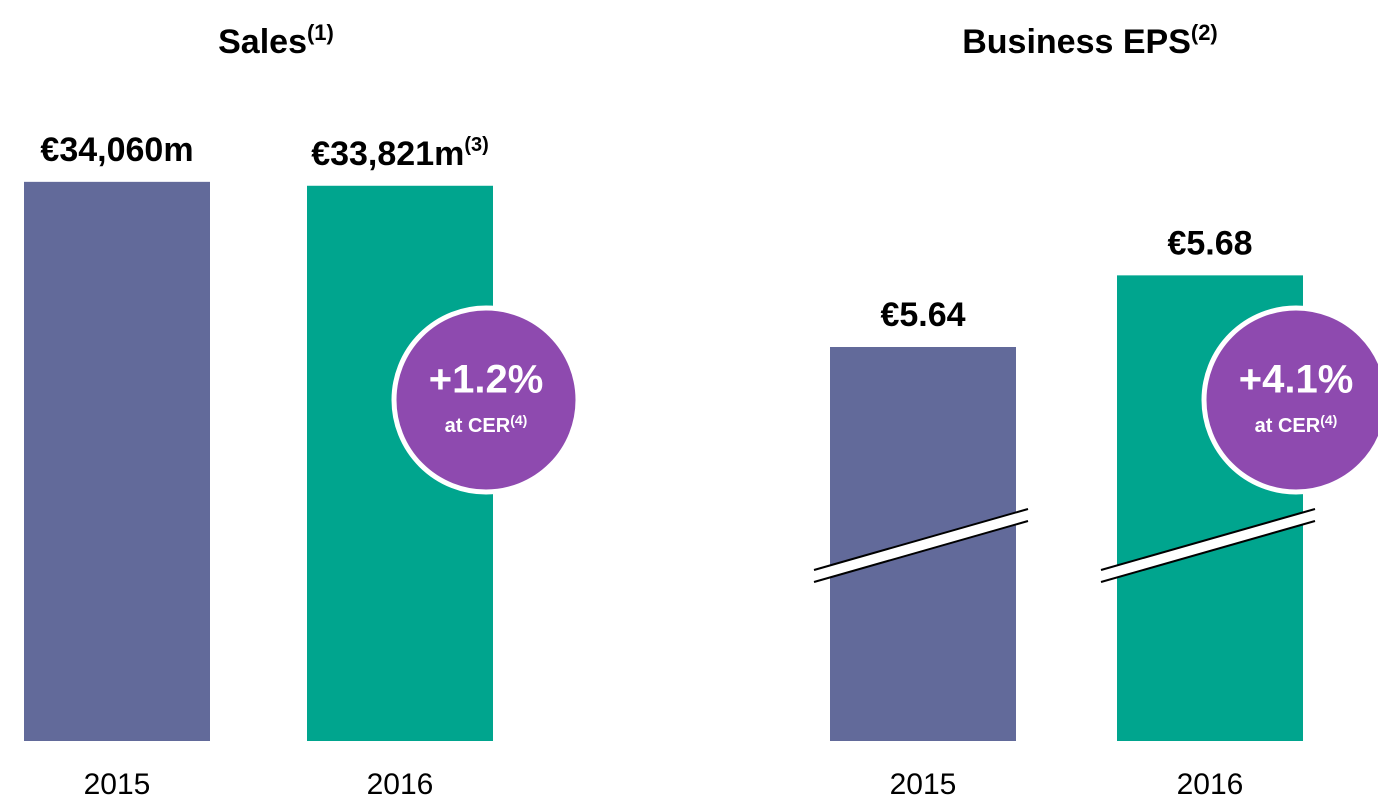 This screenshot has height=804, width=1378. I want to click on chart-title: Sales(1), so click(276, 40).